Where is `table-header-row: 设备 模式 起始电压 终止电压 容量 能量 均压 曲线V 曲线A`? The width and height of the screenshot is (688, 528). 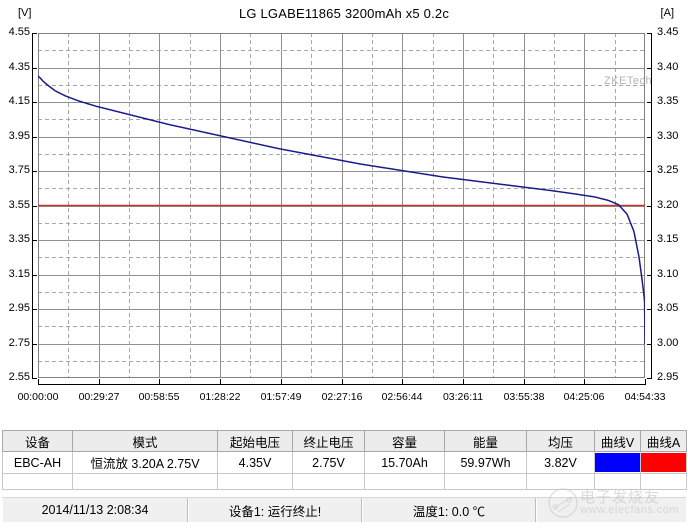
table-header-row: 设备 模式 起始电压 终止电压 容量 能量 均压 曲线V 曲线A is located at coordinates (344, 441).